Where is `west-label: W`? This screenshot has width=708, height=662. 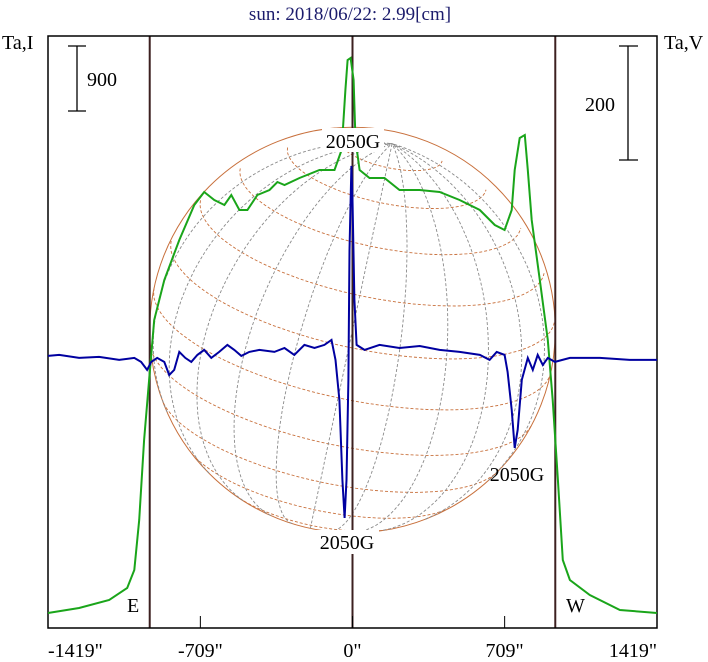 west-label: W is located at coordinates (575, 606).